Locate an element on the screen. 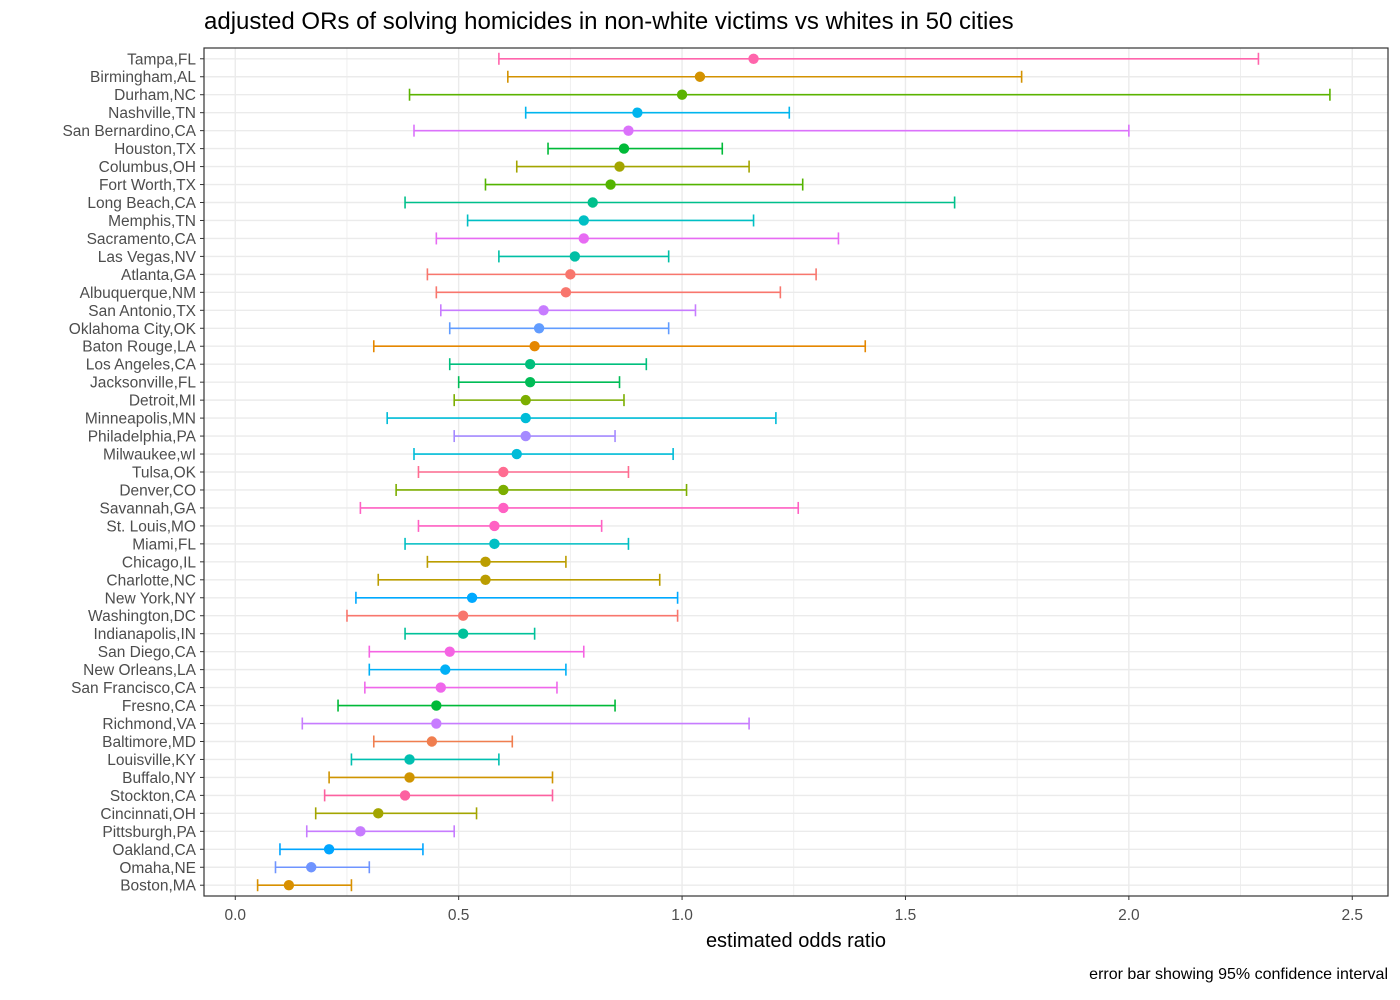 Image resolution: width=1400 pixels, height=1000 pixels. x-tick-label: 0.0 is located at coordinates (235, 915).